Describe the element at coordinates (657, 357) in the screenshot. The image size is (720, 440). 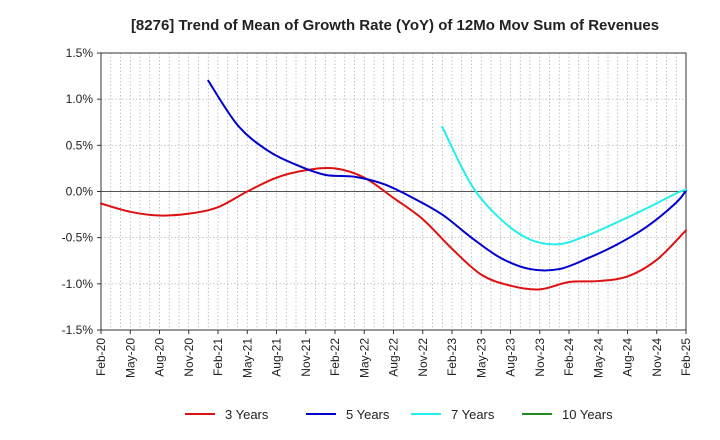
I see `x-tick-label: Nov-24` at that location.